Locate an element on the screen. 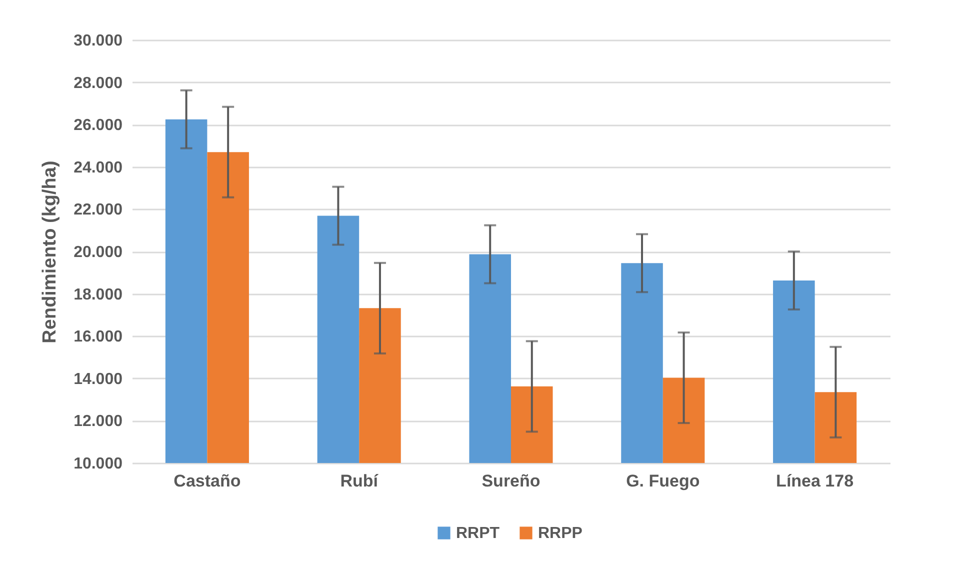 The height and width of the screenshot is (579, 956). y-tick-label: 24.000 is located at coordinates (98, 167).